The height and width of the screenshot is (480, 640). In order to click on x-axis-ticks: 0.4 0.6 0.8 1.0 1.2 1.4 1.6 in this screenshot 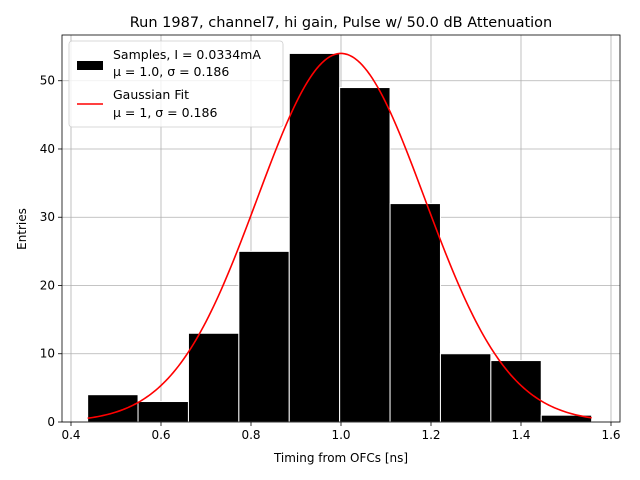, I will do `click(341, 432)`.